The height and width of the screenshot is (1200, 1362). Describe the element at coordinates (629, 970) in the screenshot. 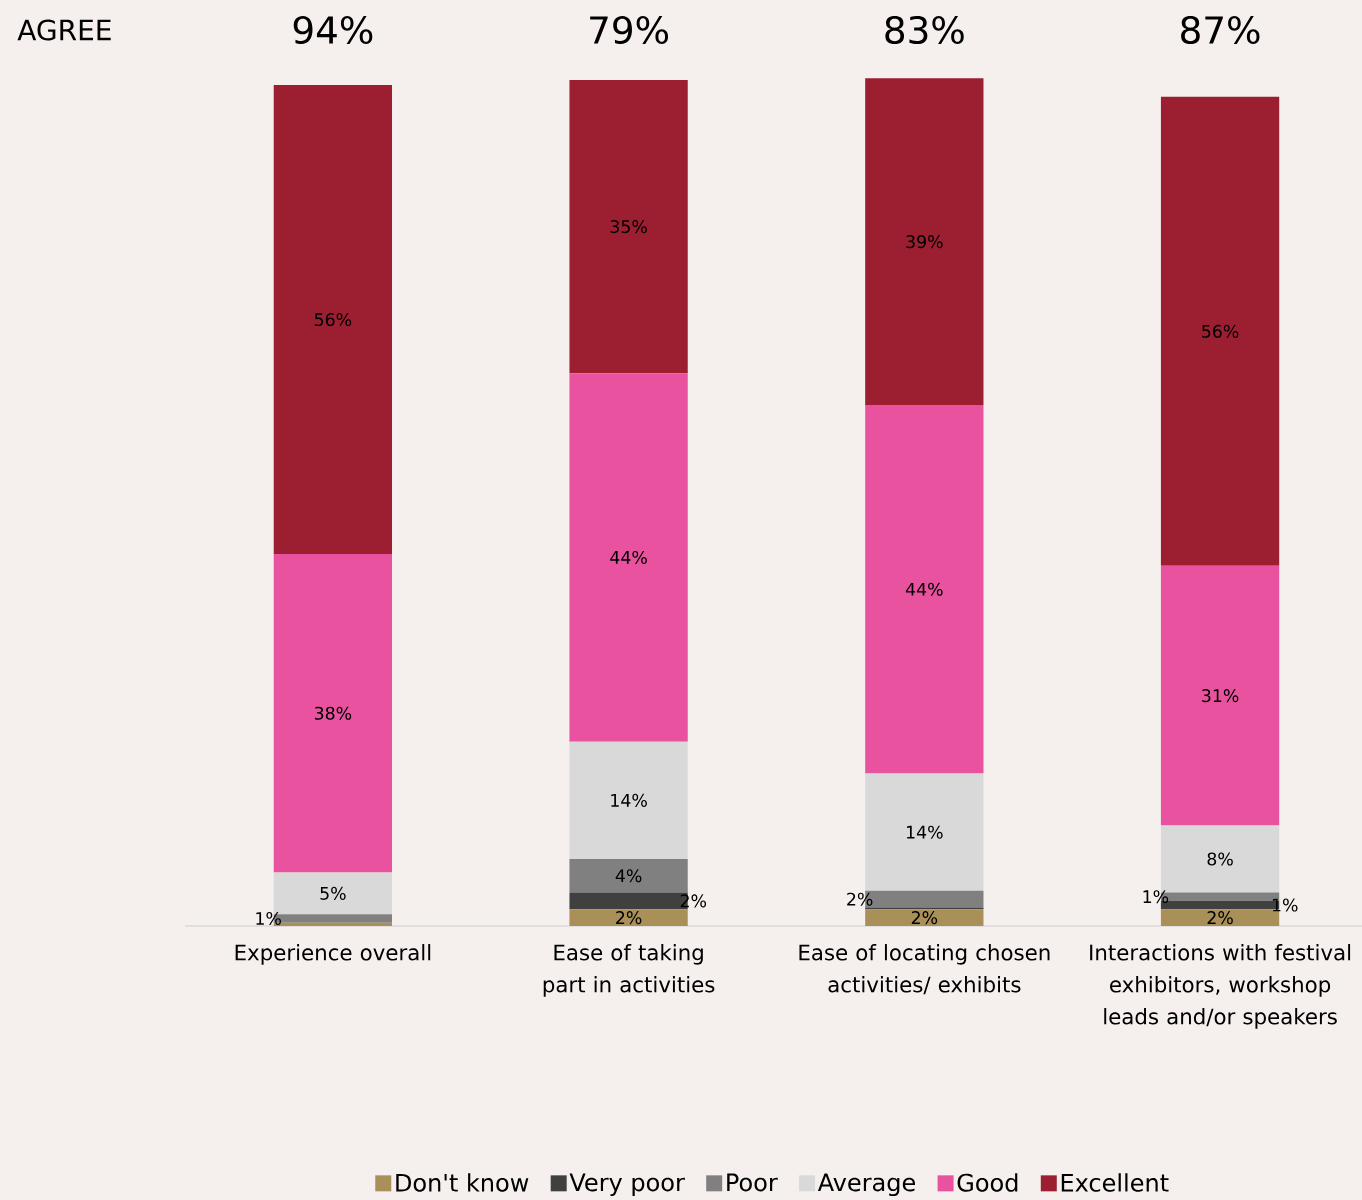

I see `x-tick-label: Ease of taking part in activities` at that location.